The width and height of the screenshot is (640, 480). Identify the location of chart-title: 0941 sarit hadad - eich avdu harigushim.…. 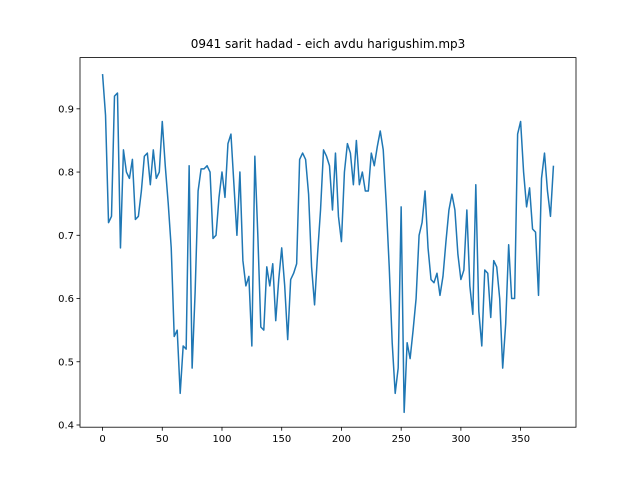
(328, 44).